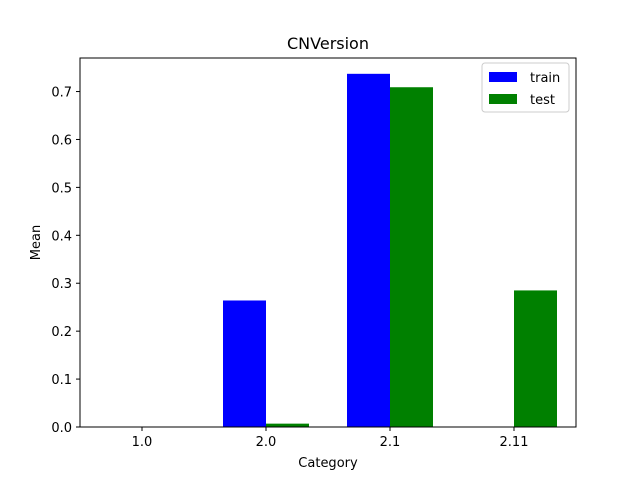 This screenshot has height=480, width=640. What do you see at coordinates (36, 242) in the screenshot?
I see `y-axis-label: Mean` at bounding box center [36, 242].